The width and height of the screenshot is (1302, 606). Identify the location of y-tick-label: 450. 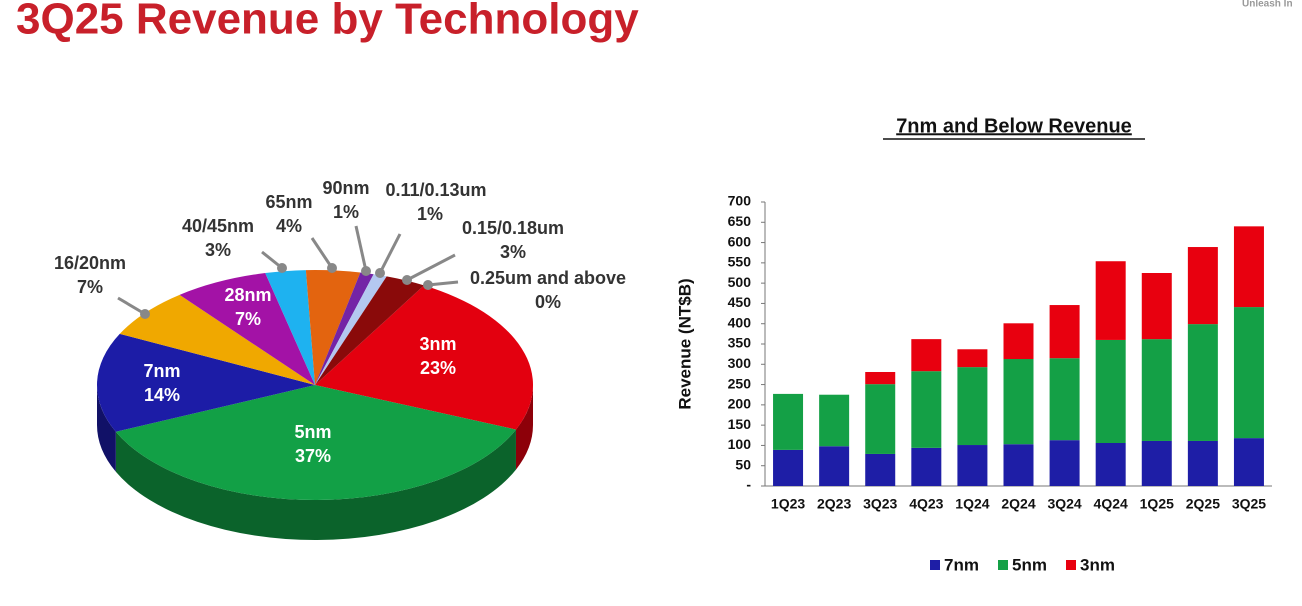
(740, 302).